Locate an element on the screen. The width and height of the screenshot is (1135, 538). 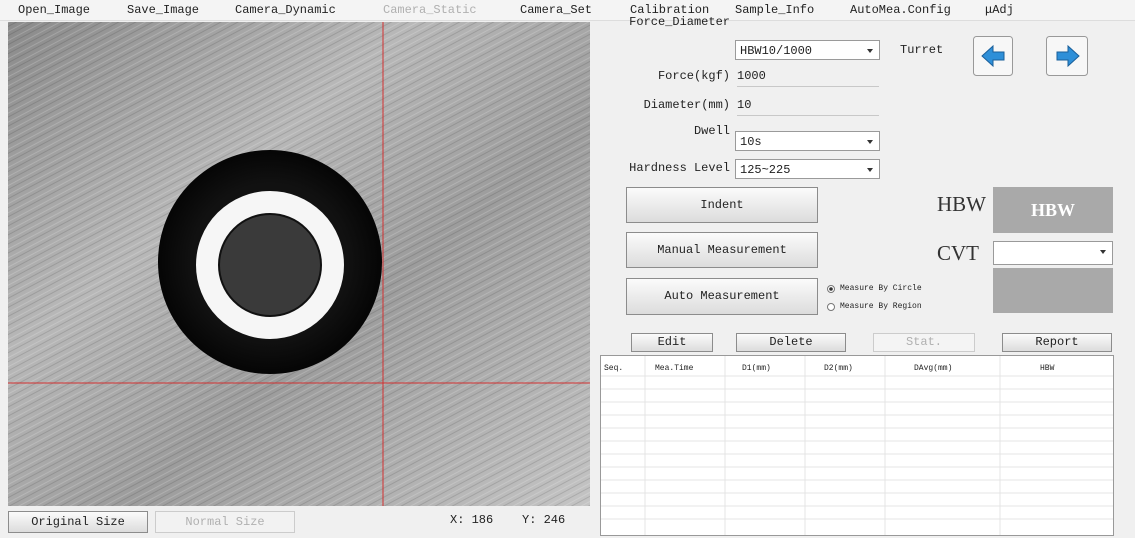
menu-item: Camera_Static is located at coordinates (430, 10).